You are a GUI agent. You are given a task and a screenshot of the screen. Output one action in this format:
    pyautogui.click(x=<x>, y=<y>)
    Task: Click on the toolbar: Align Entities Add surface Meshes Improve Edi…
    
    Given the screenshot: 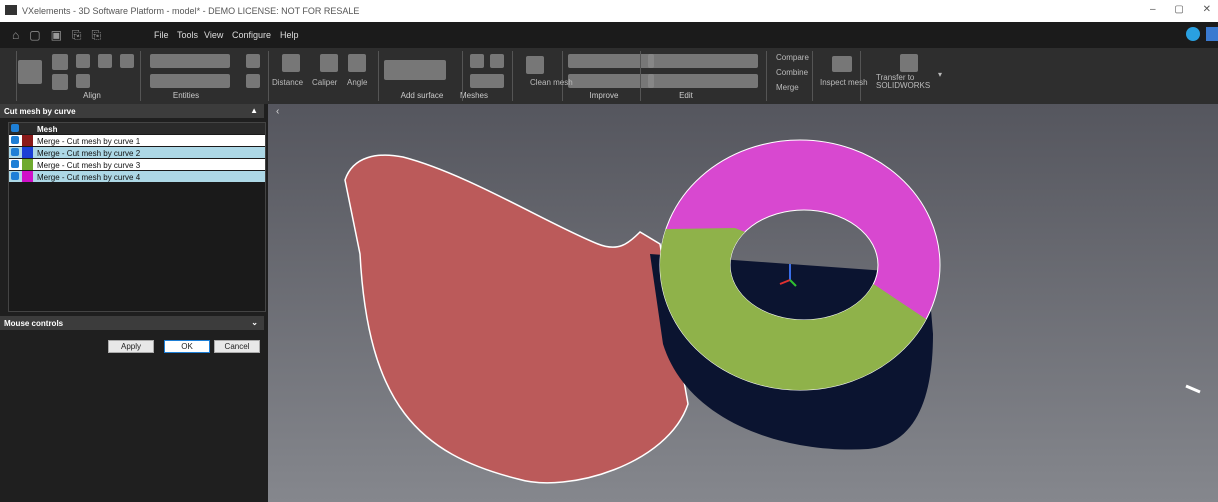 What is the action you would take?
    pyautogui.click(x=609, y=76)
    